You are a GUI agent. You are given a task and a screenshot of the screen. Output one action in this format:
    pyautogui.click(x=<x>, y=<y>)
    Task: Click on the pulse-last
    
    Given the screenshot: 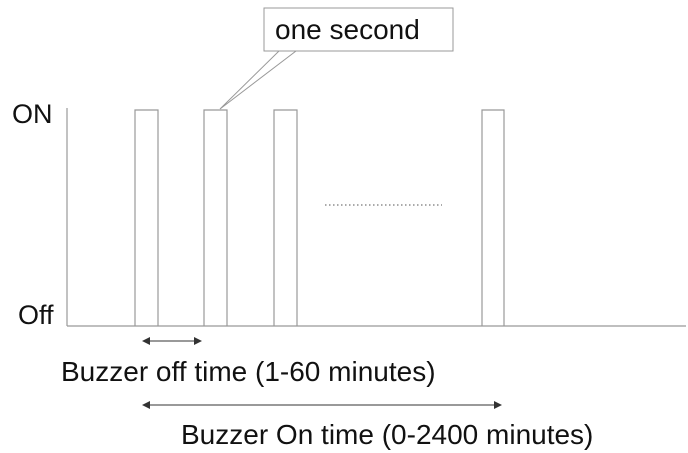 What is the action you would take?
    pyautogui.click(x=493, y=217)
    